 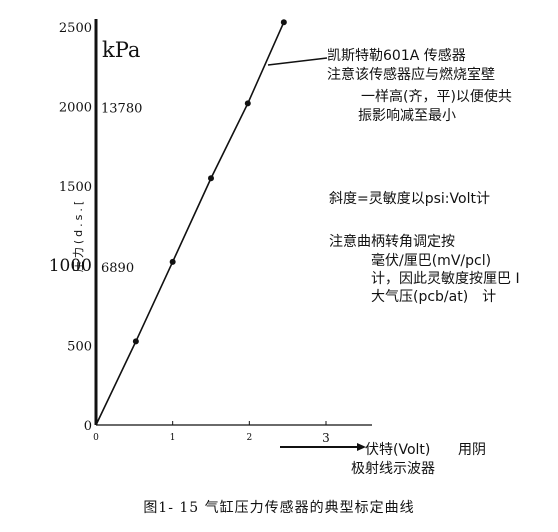 What do you see at coordinates (249, 438) in the screenshot?
I see `x-tick-label: 2` at bounding box center [249, 438].